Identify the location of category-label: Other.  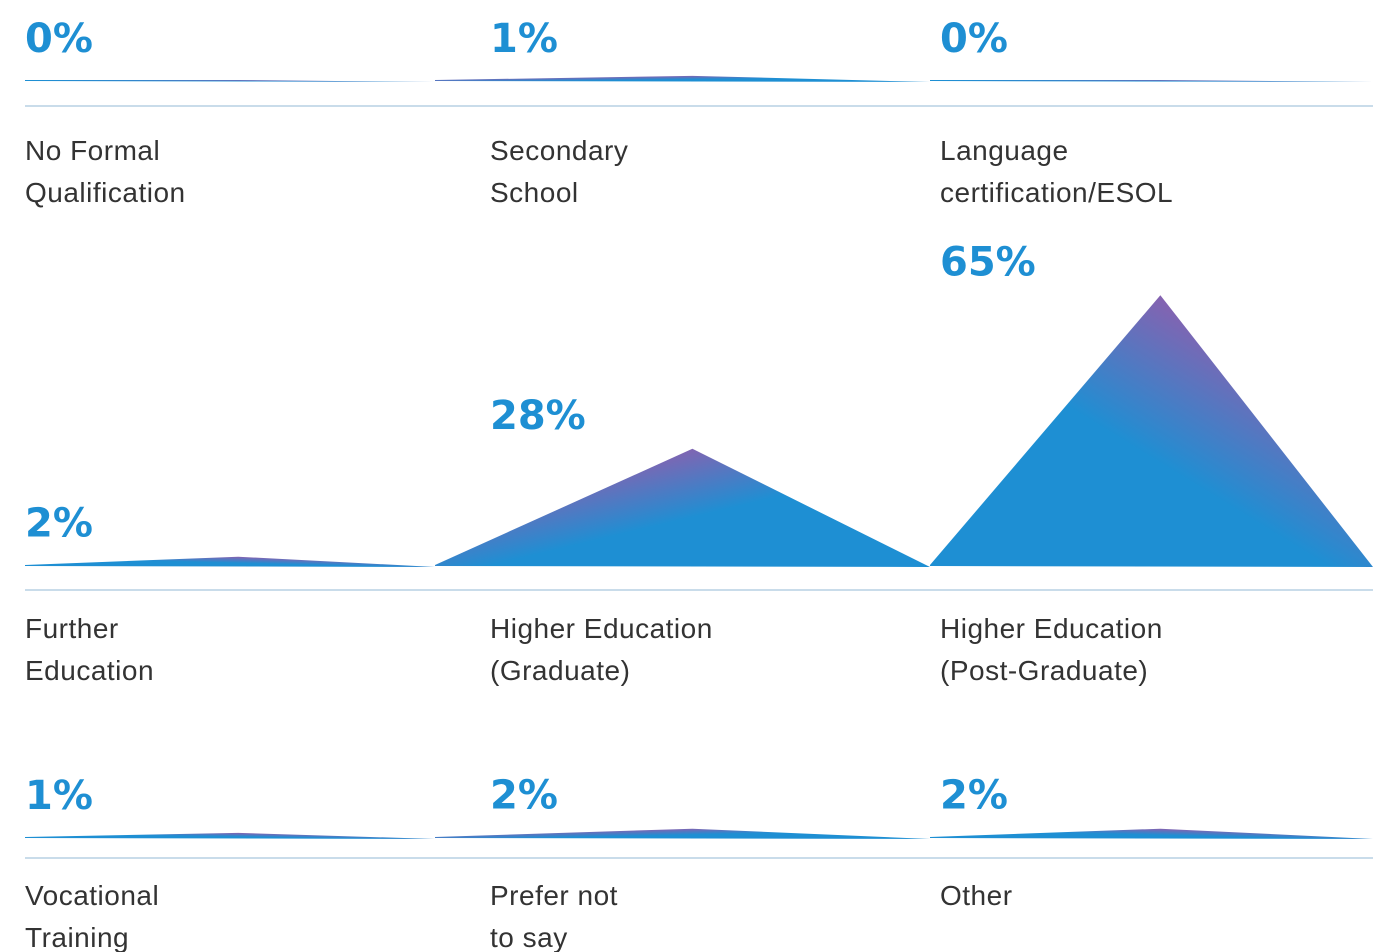
(976, 895).